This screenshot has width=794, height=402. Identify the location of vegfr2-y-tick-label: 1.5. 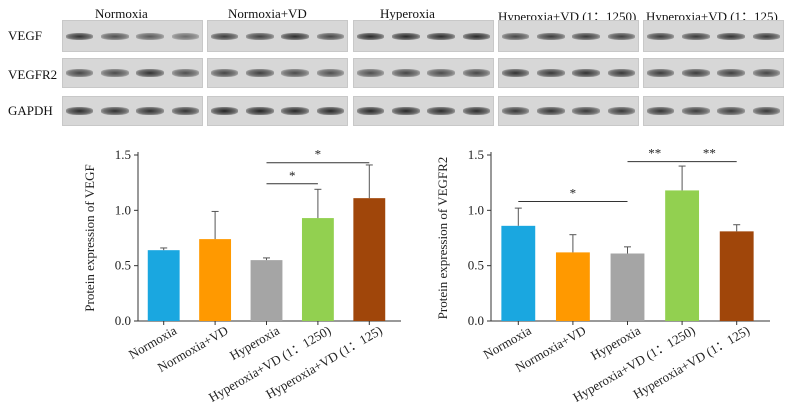
(476, 154).